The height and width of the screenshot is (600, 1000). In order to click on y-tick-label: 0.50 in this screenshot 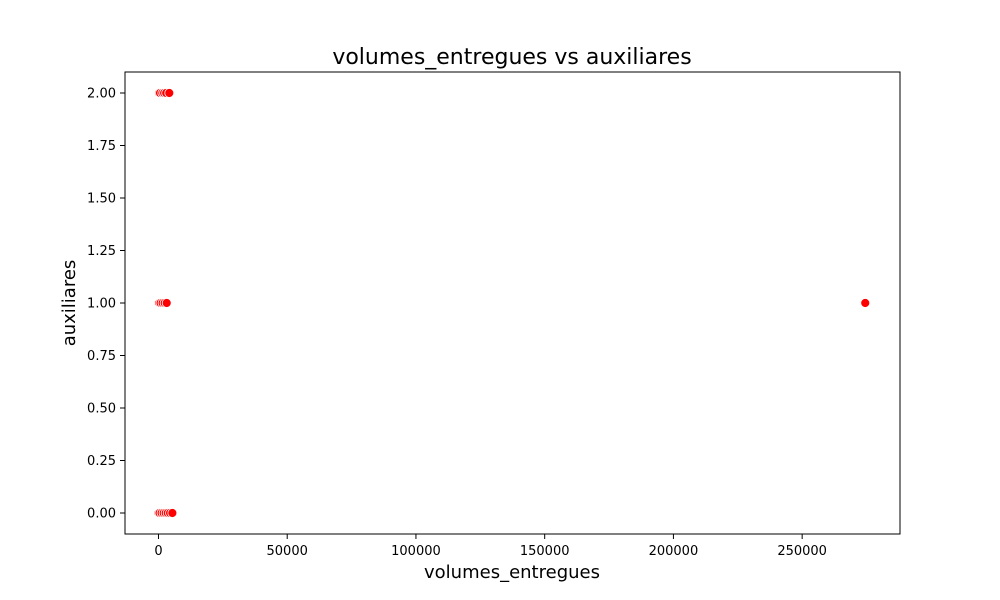, I will do `click(101, 409)`.